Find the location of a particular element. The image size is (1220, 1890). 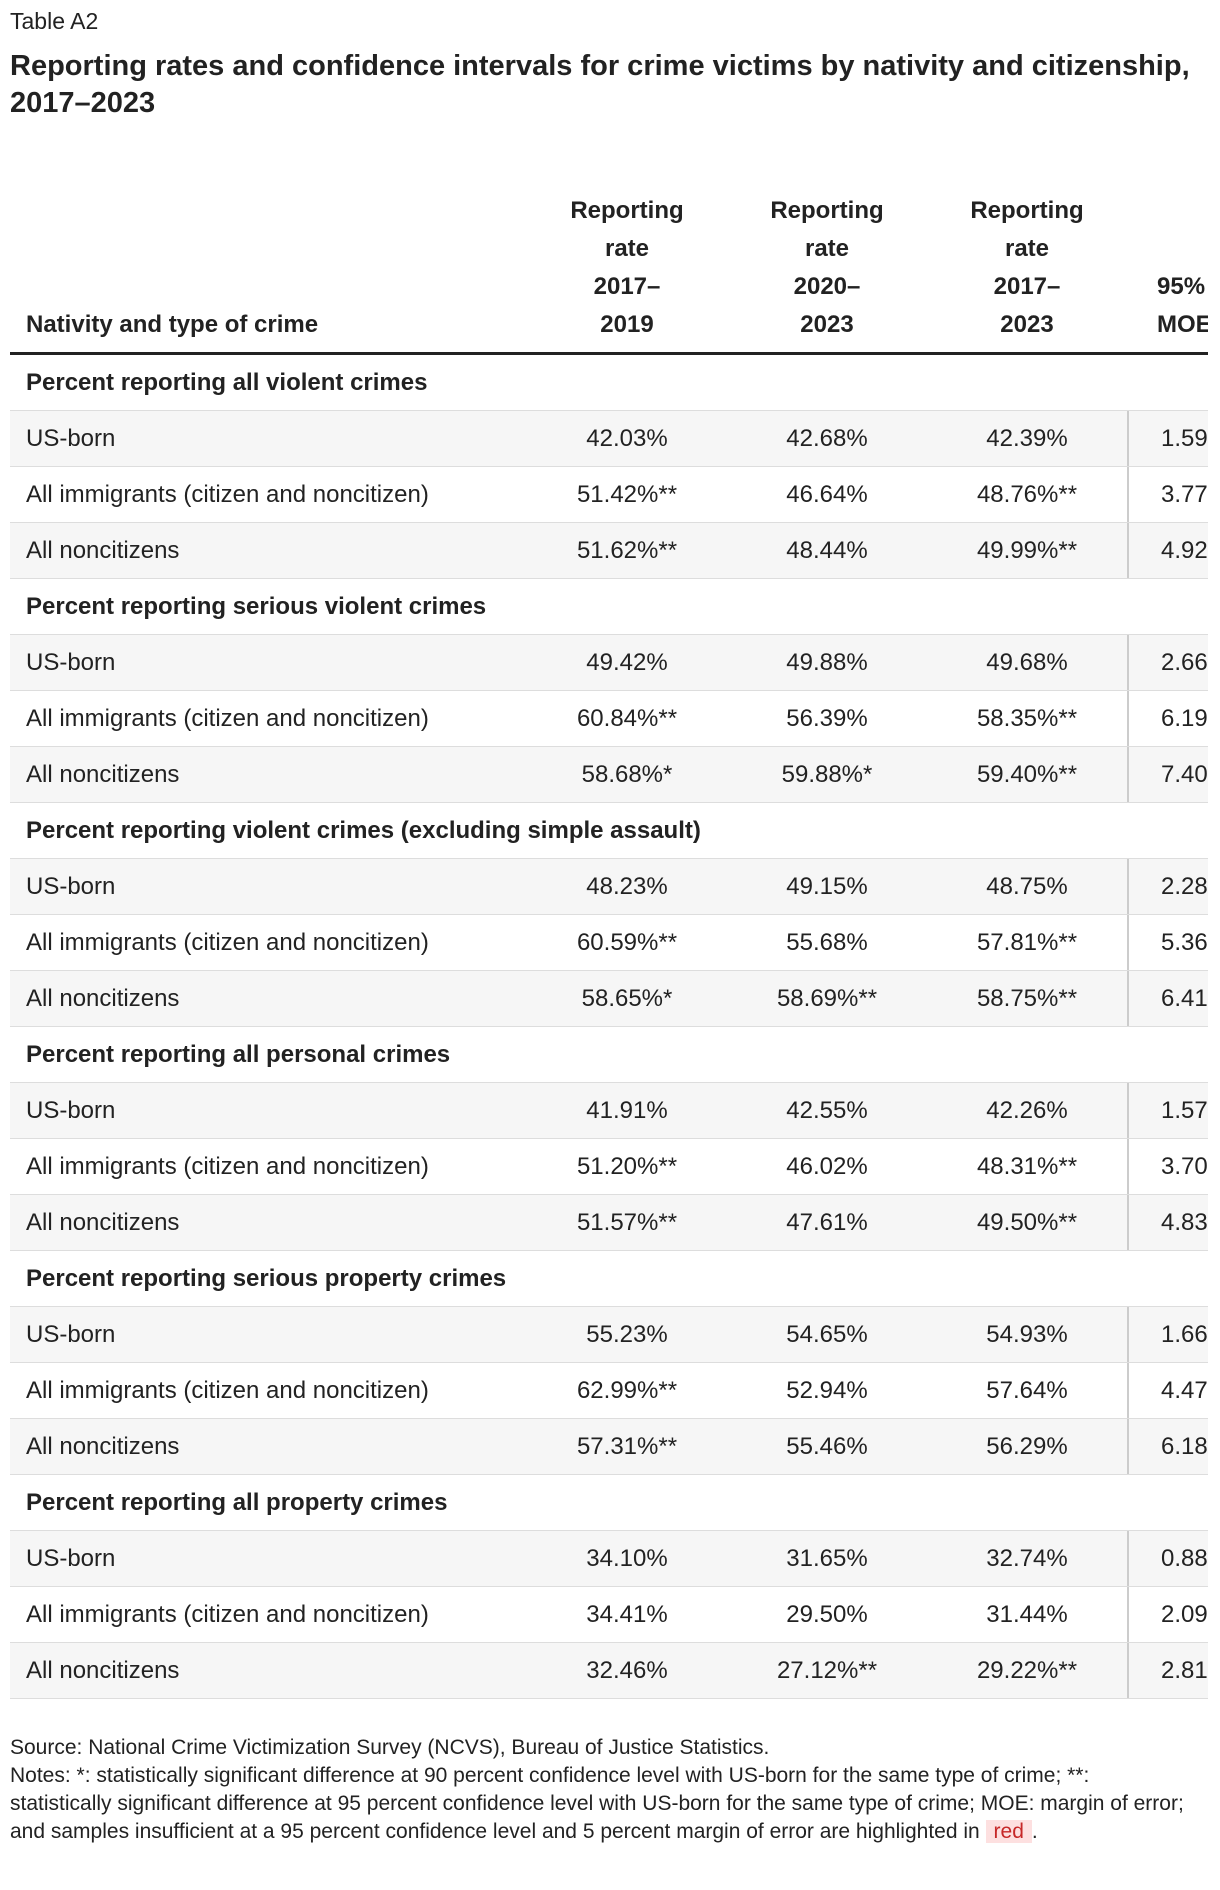

cell: 47.61% is located at coordinates (827, 1222).